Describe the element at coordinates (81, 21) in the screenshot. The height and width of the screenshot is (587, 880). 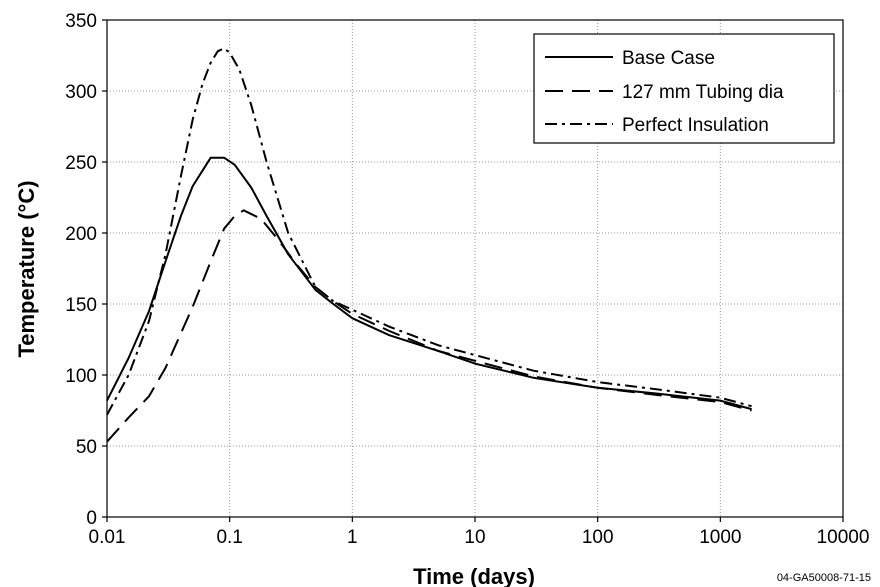
I see `y-tick-label: 350` at that location.